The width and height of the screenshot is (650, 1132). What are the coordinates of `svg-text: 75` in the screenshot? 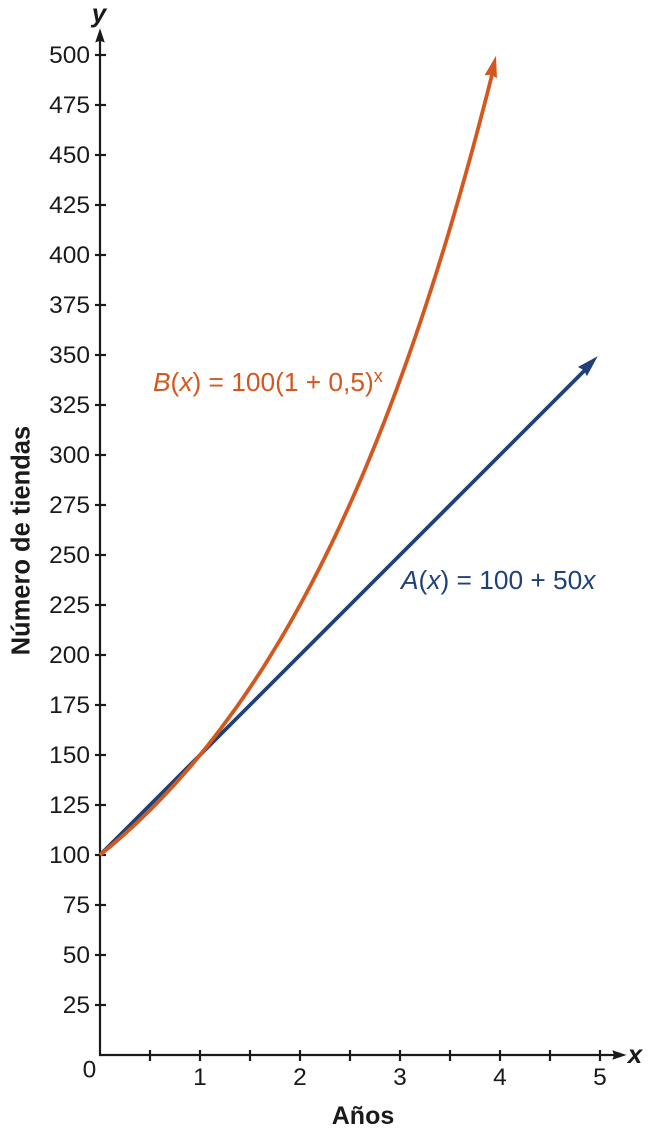 It's located at (76, 905).